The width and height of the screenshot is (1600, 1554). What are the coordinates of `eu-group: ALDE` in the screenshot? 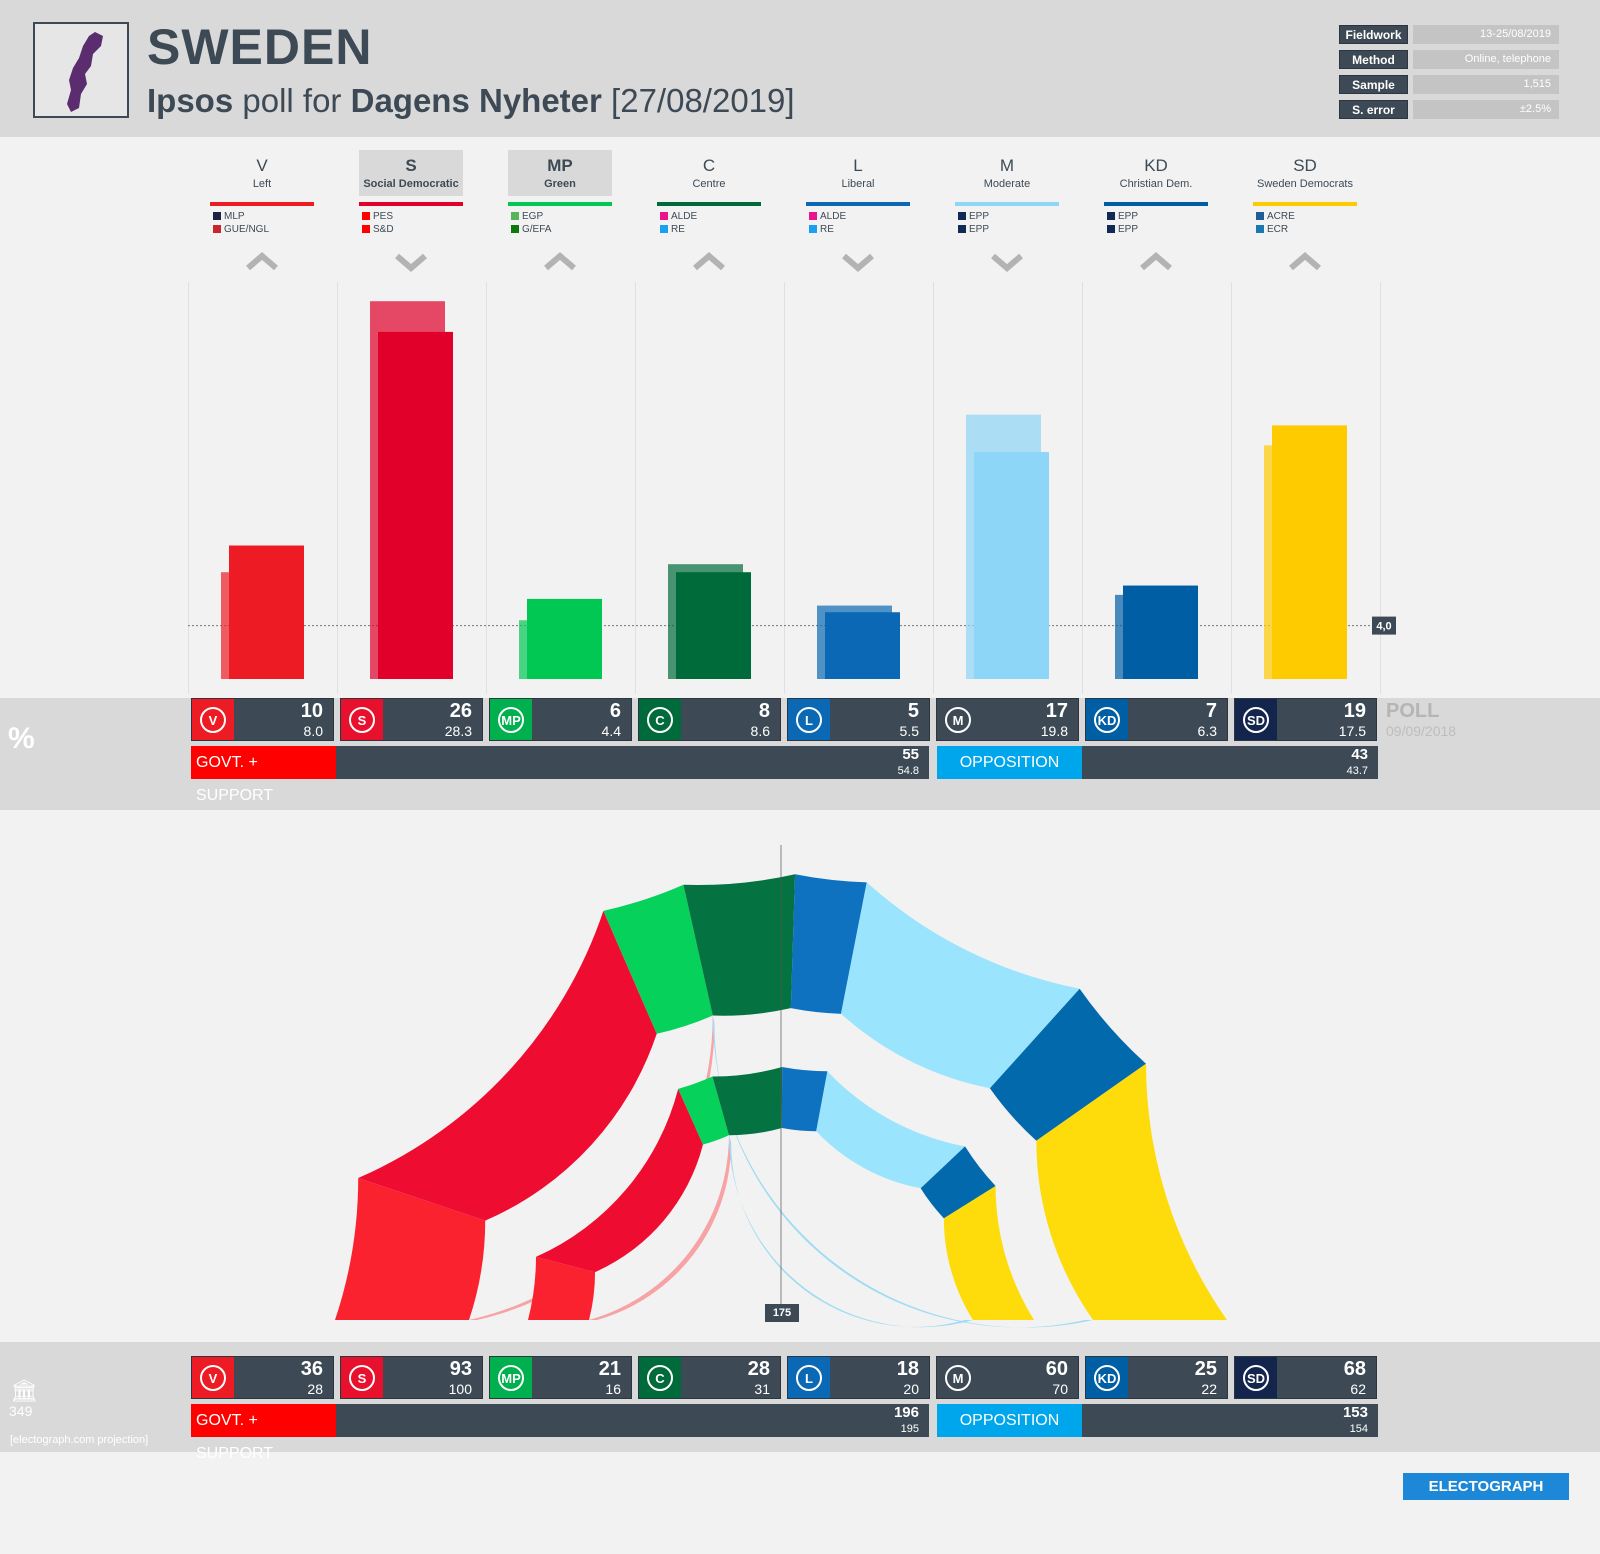 It's located at (678, 216).